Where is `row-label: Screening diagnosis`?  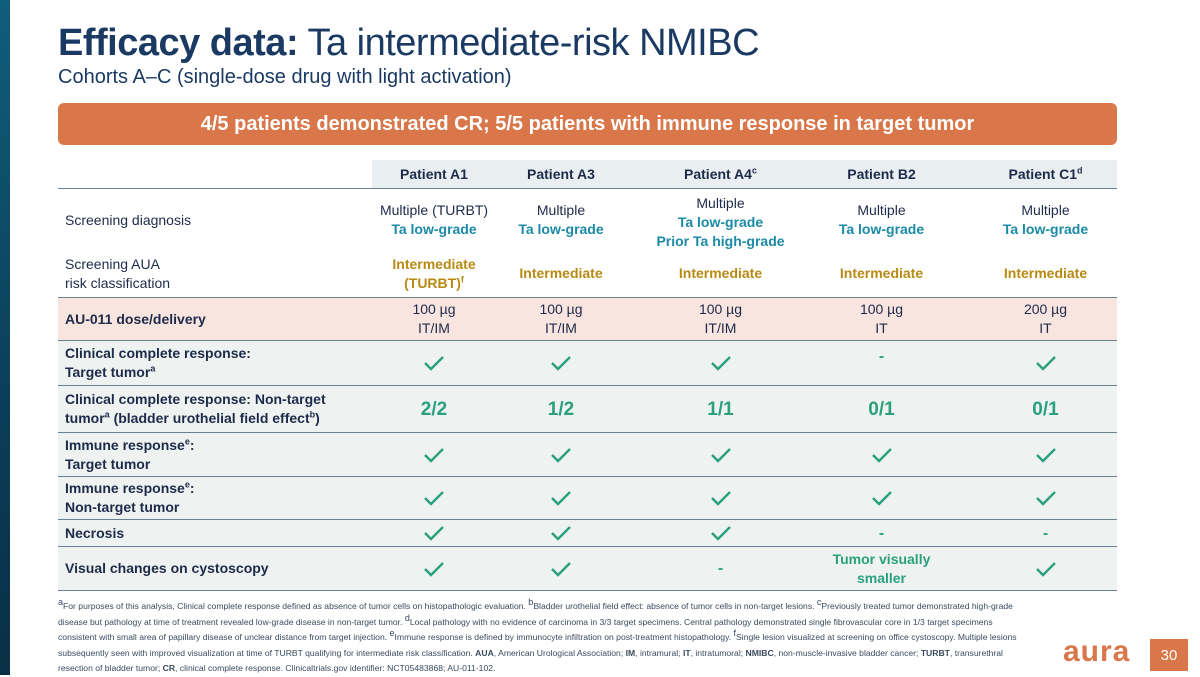 row-label: Screening diagnosis is located at coordinates (128, 219).